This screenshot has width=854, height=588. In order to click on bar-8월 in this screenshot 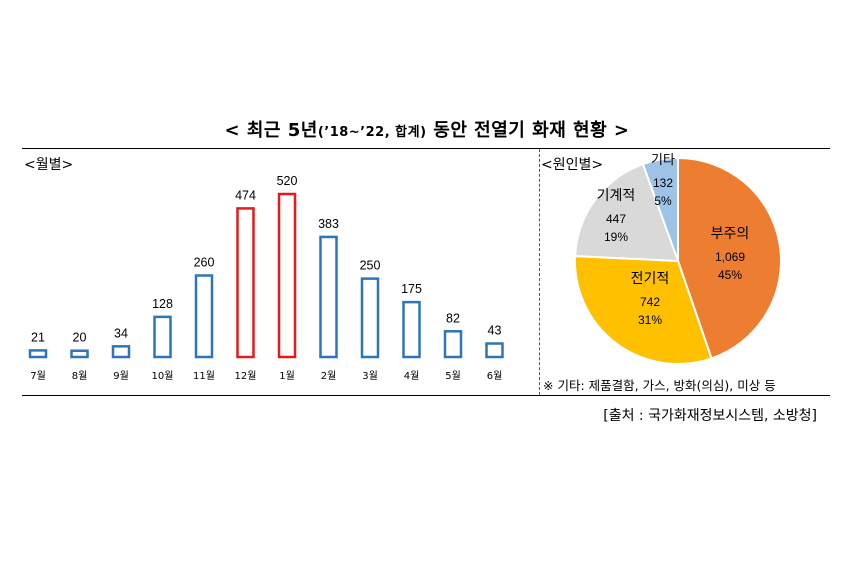, I will do `click(79, 354)`.